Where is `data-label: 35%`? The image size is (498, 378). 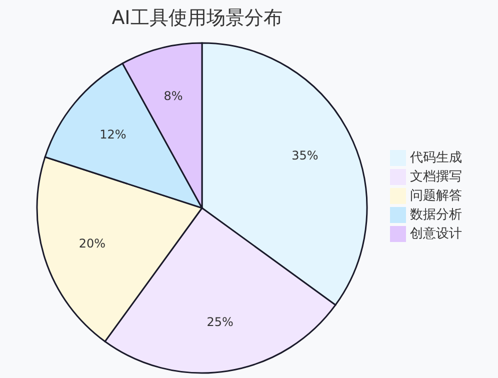 data-label: 35% is located at coordinates (305, 155).